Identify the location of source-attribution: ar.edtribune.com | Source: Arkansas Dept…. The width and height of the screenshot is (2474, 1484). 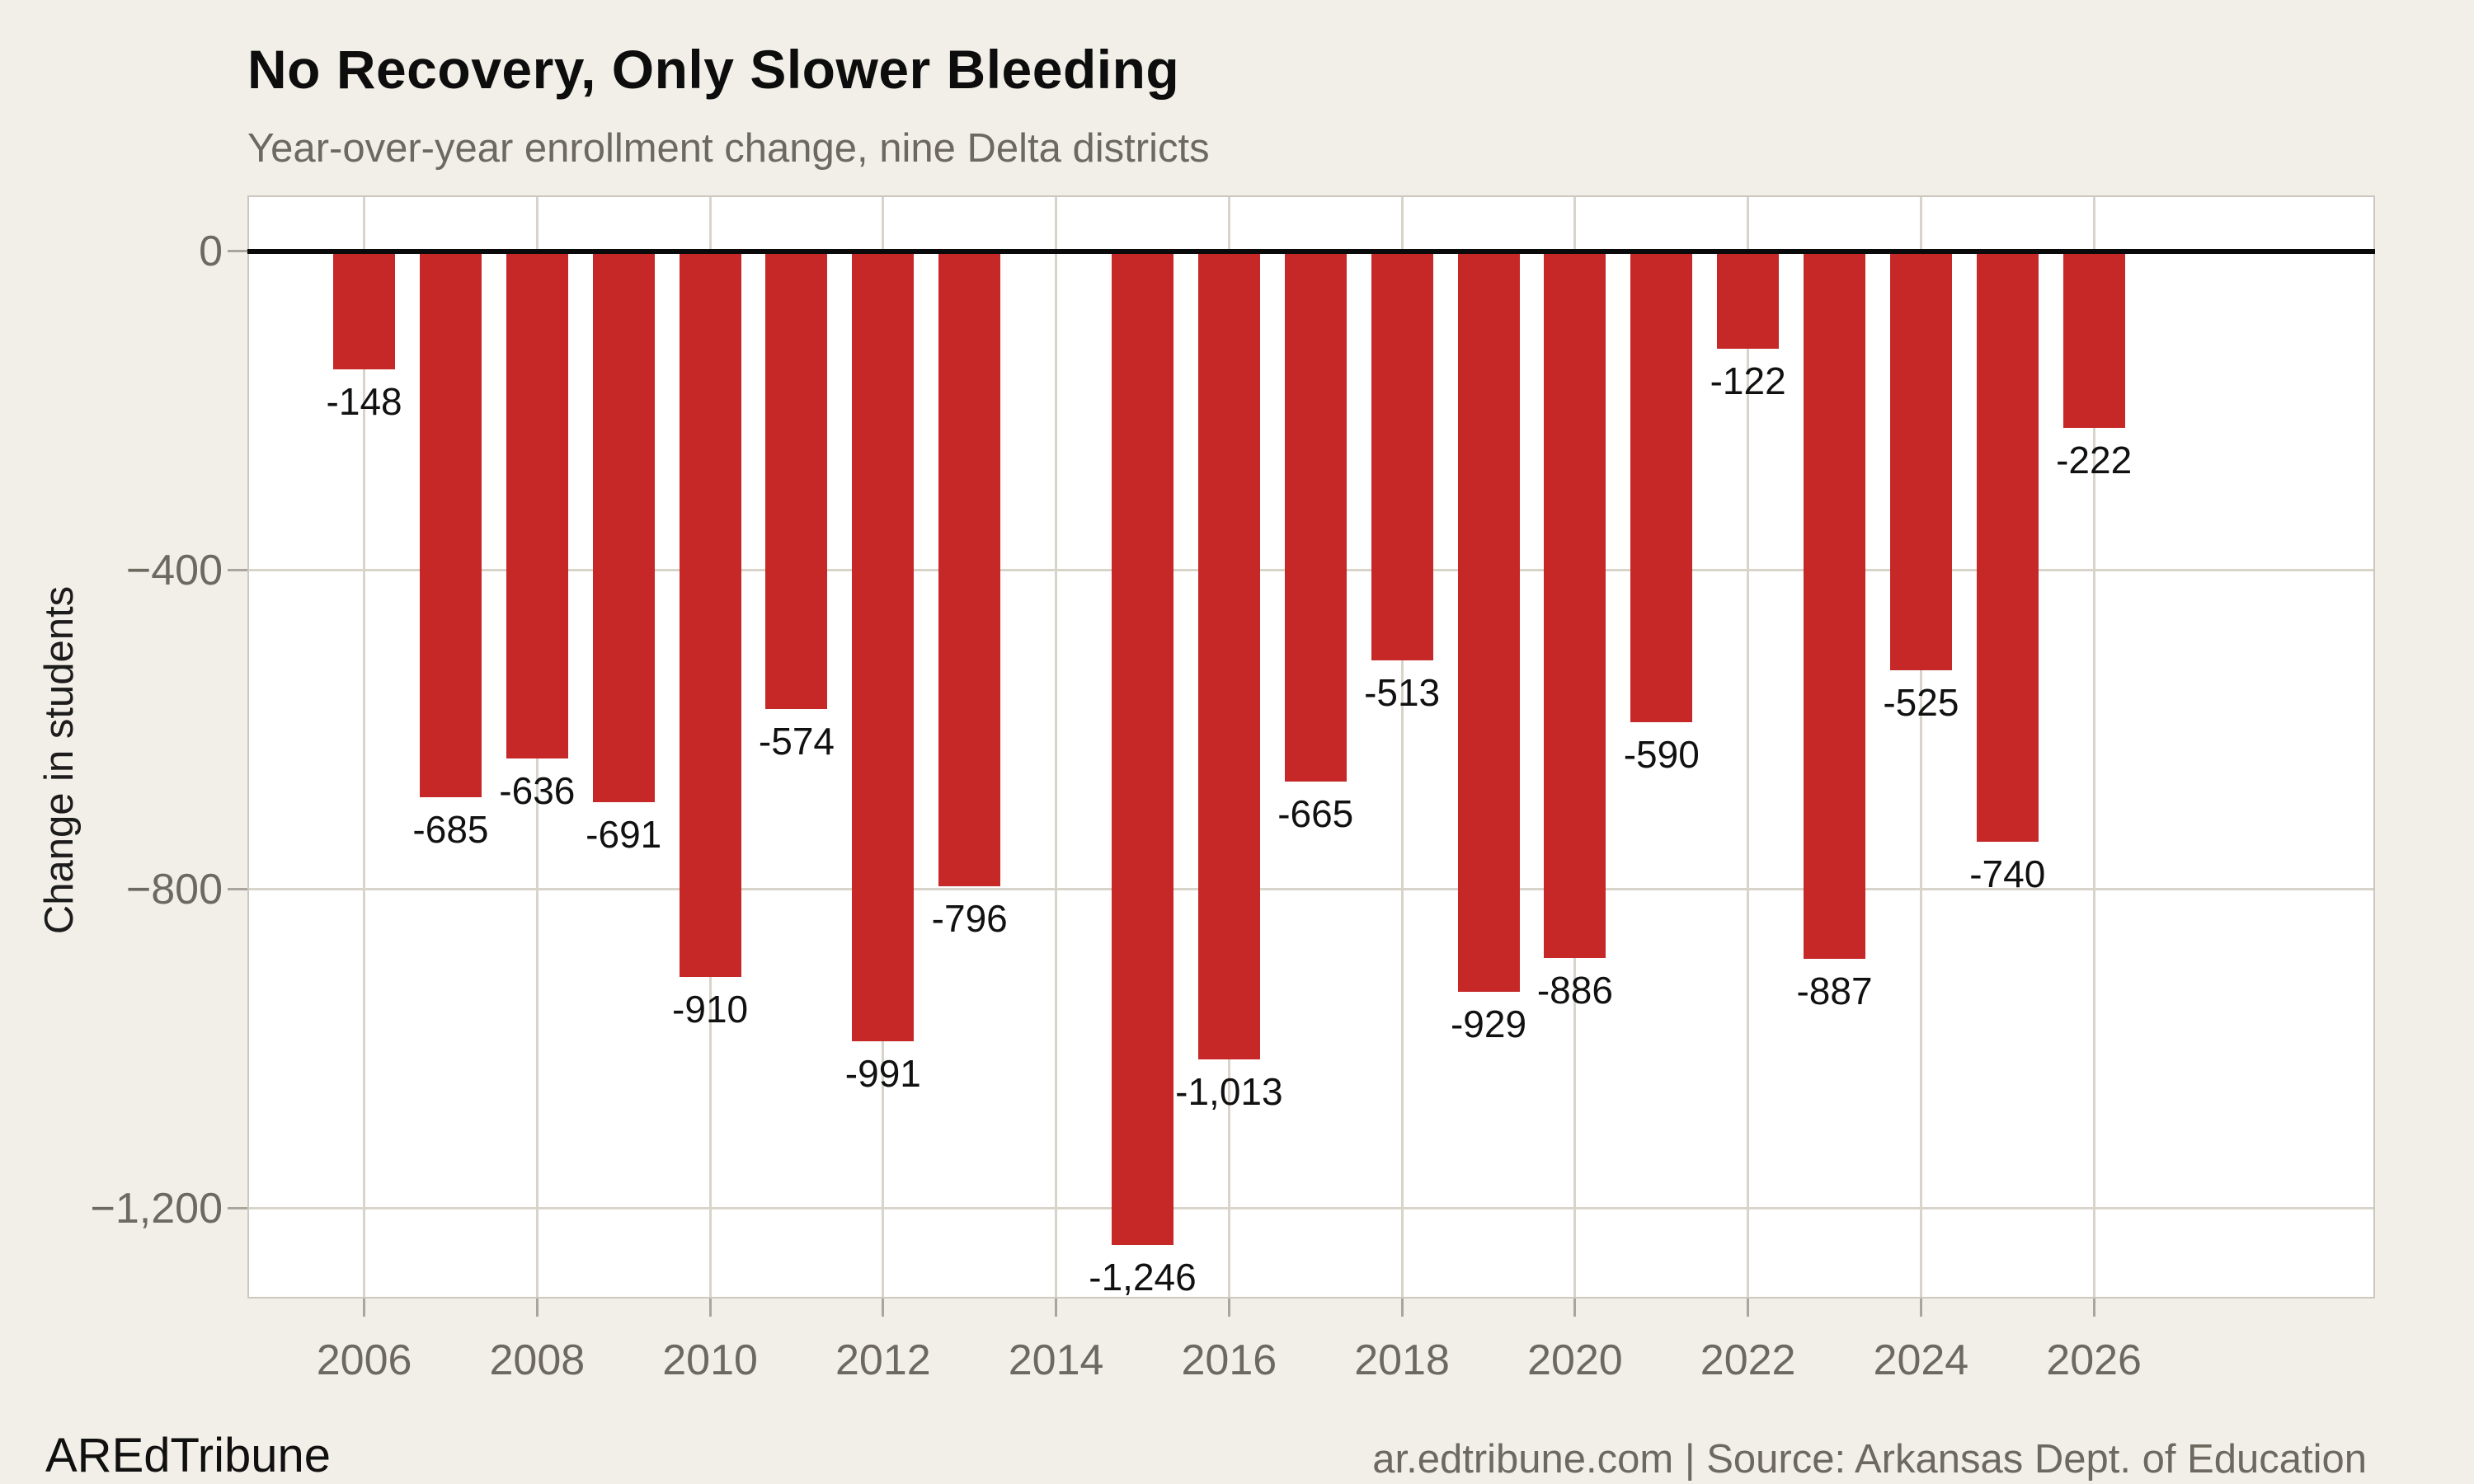
(1869, 1459).